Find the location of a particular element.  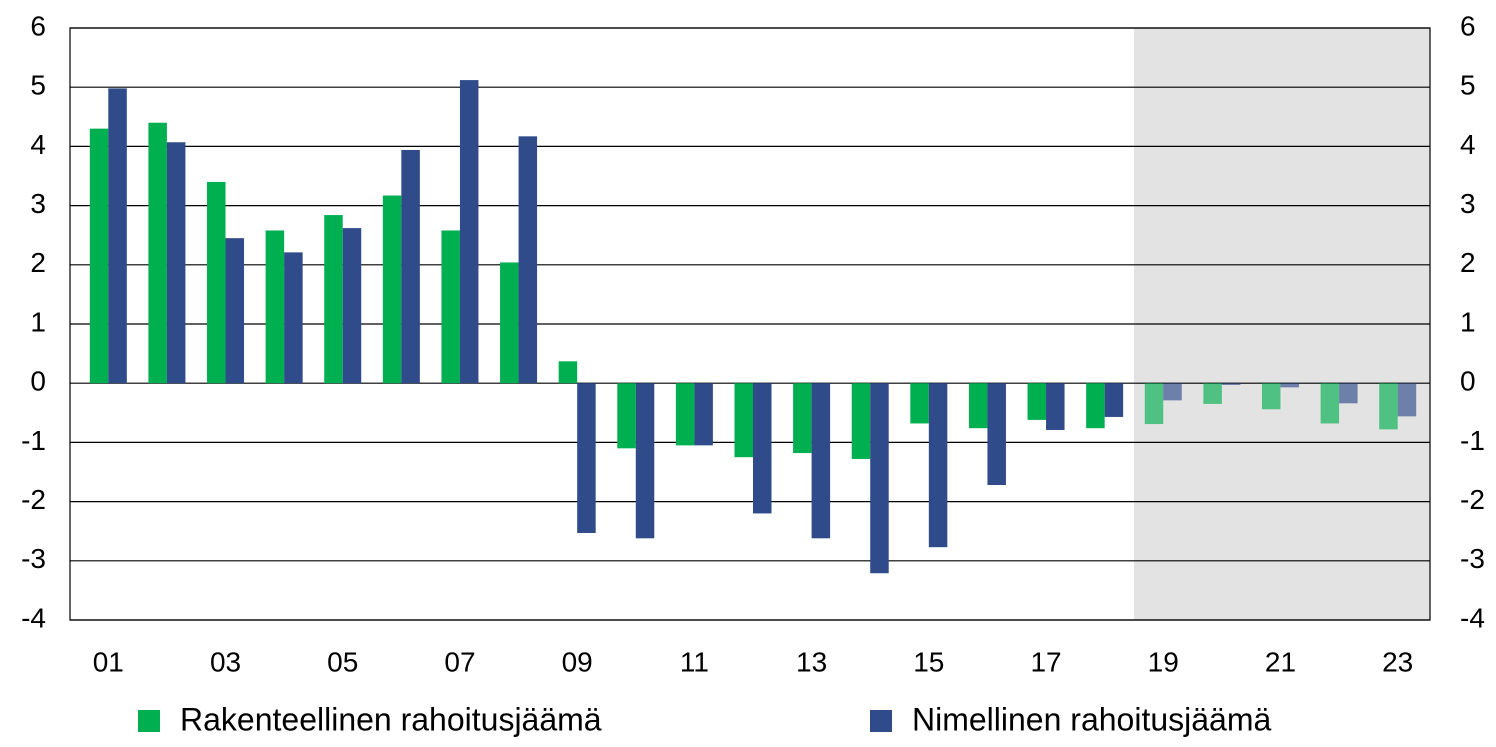

y2-tick-label: 2 is located at coordinates (1468, 262).